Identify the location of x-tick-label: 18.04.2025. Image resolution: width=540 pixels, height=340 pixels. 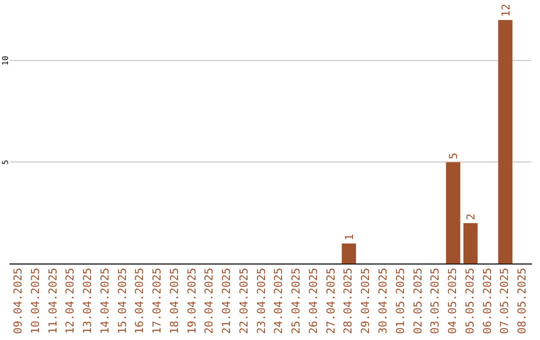
(174, 301).